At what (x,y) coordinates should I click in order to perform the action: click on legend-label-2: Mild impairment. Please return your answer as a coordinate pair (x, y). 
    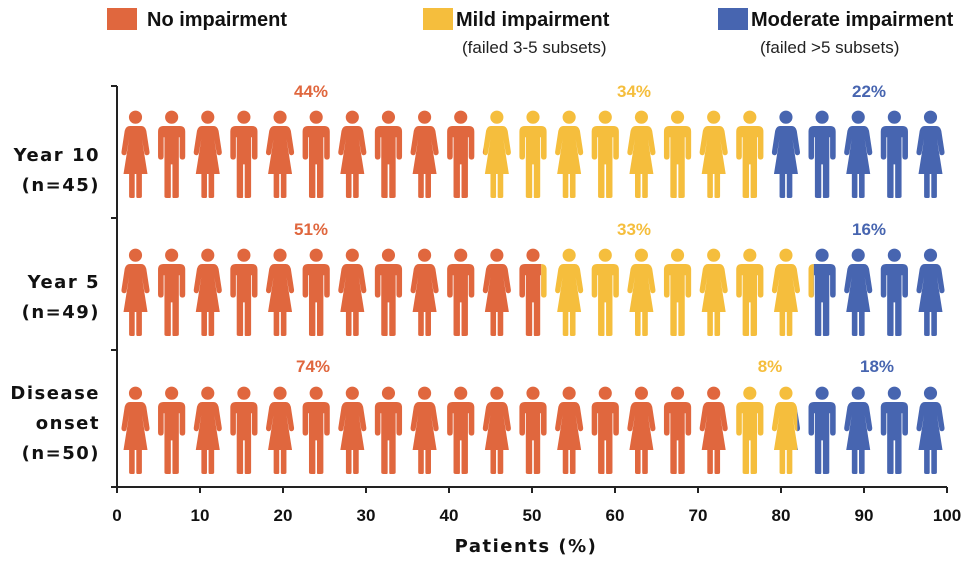
    Looking at the image, I should click on (533, 20).